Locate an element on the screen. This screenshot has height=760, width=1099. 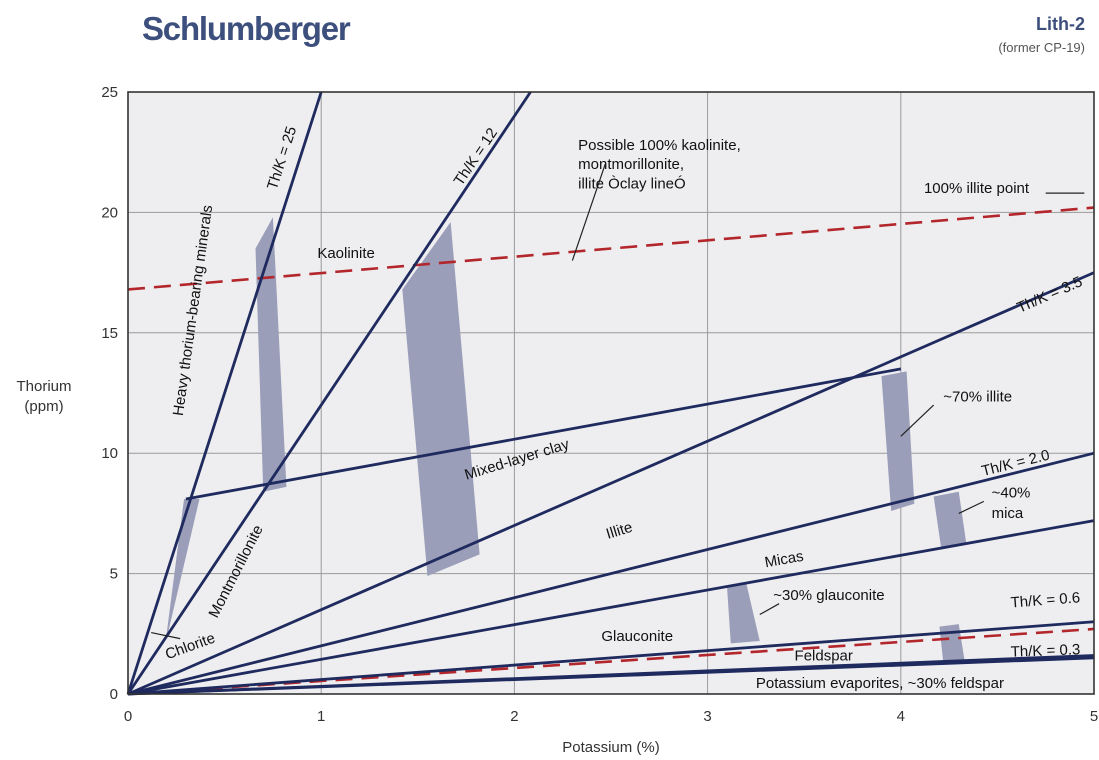
y-tick-label: 10 is located at coordinates (109, 453).